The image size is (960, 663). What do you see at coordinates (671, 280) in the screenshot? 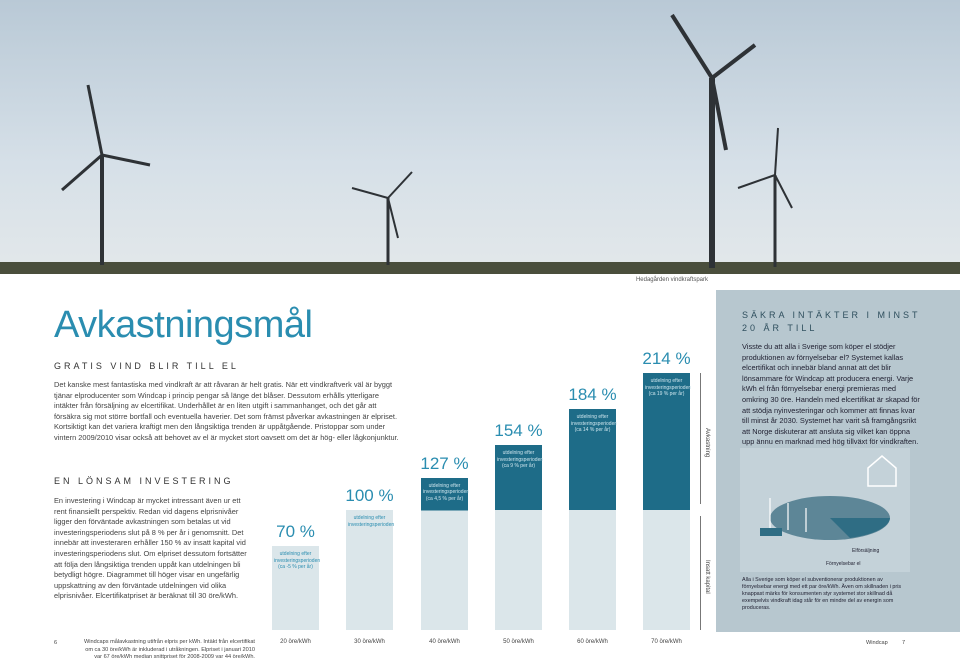
I see `photo-caption: Hedagården vindkraftspark` at bounding box center [671, 280].